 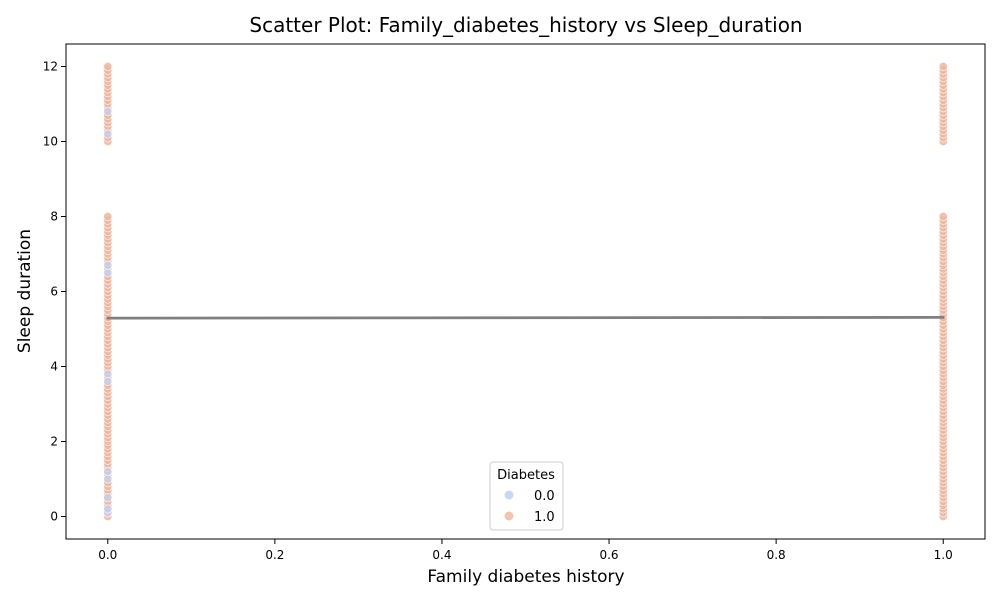 I want to click on x-tick-label: 0.4, so click(x=441, y=555).